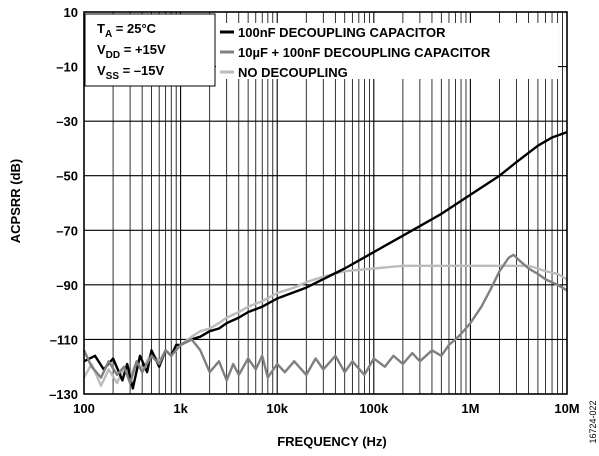 This screenshot has height=456, width=599. What do you see at coordinates (364, 52) in the screenshot?
I see `legend-label: 10µF + 100nF DECOUPLING CAPACITOR` at bounding box center [364, 52].